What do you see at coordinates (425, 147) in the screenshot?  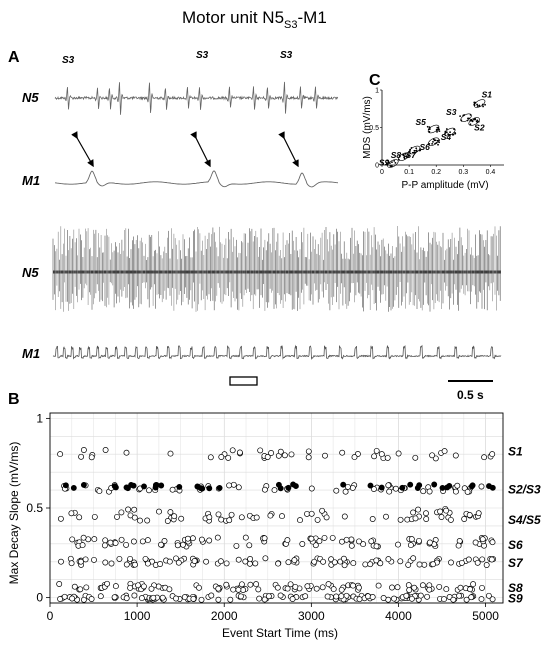 I see `panel-c-cluster-label: S6` at bounding box center [425, 147].